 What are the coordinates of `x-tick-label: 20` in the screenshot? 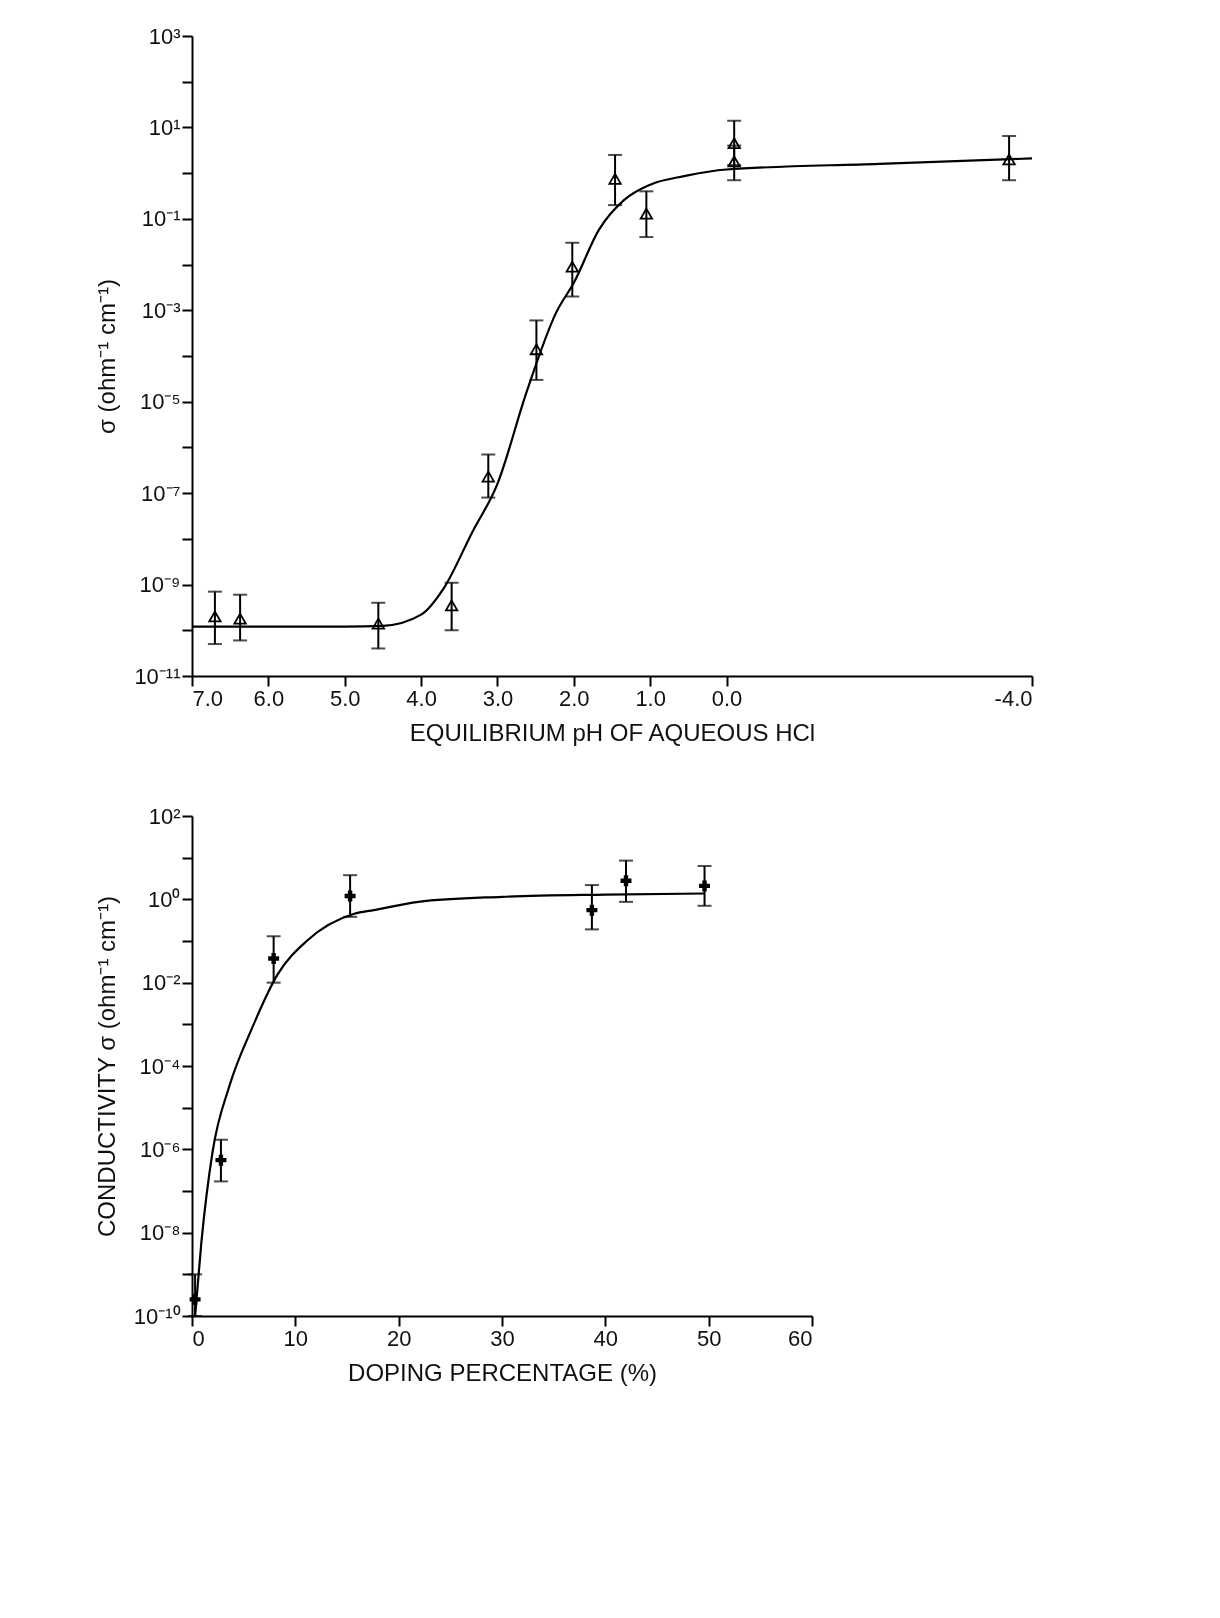 It's located at (399, 1338).